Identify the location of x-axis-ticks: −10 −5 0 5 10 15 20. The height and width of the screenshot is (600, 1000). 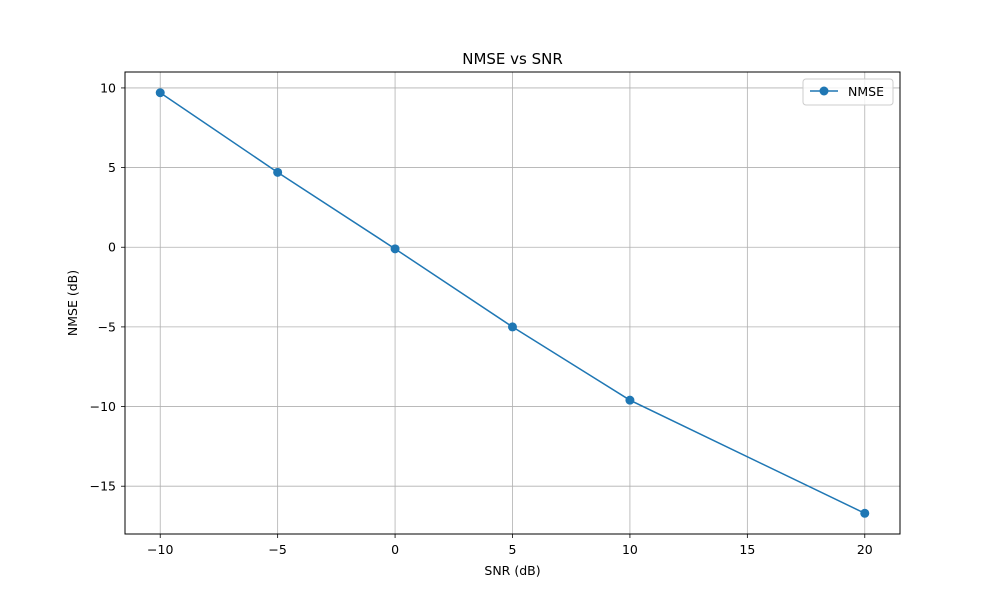
(510, 545).